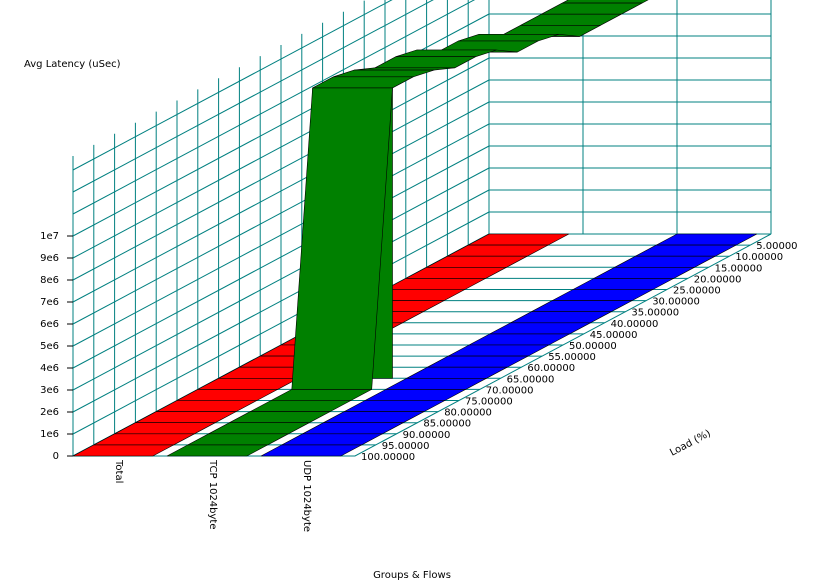 The height and width of the screenshot is (587, 816). I want to click on load-label: 70.00000, so click(510, 390).